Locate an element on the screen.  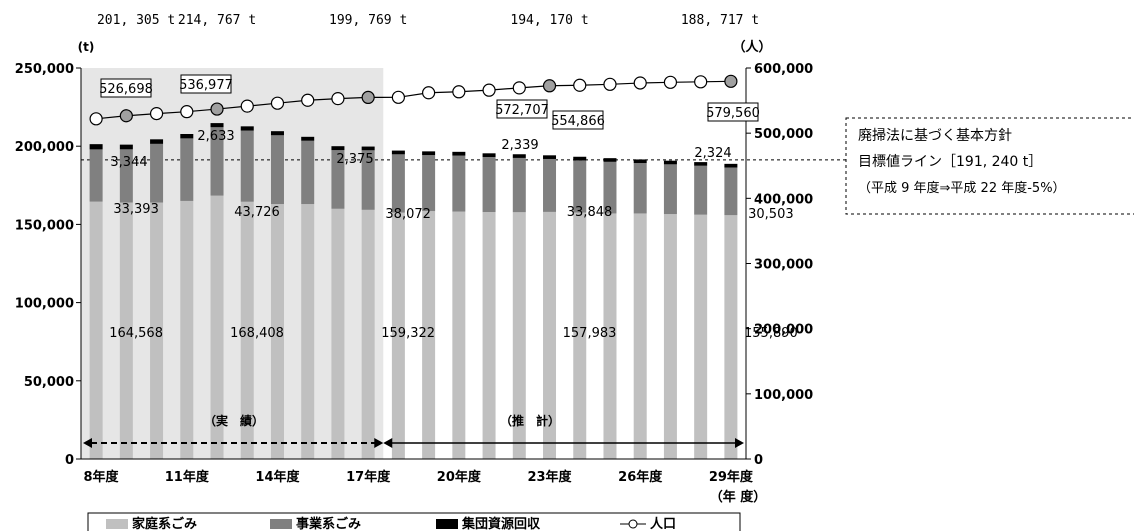
top-total-label: 188, 717 t is located at coordinates (720, 20).